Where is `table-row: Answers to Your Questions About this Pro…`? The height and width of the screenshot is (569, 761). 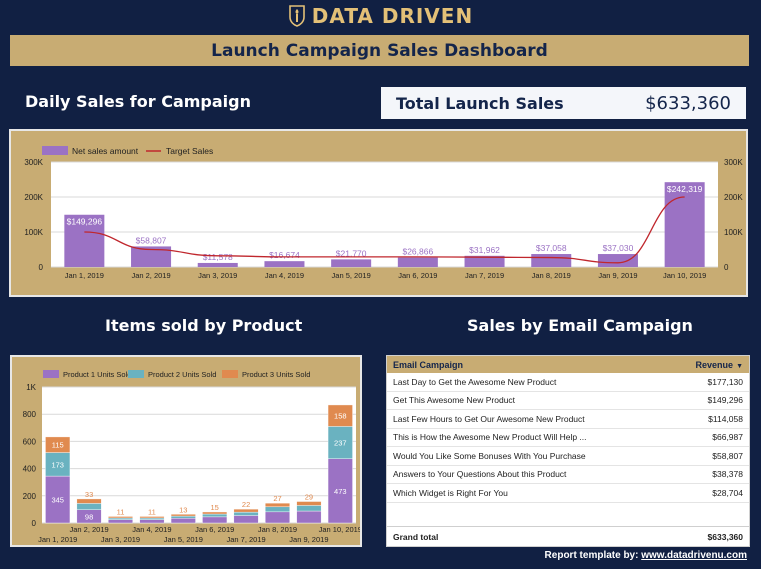
table-row: Answers to Your Questions About this Pro… is located at coordinates (568, 475).